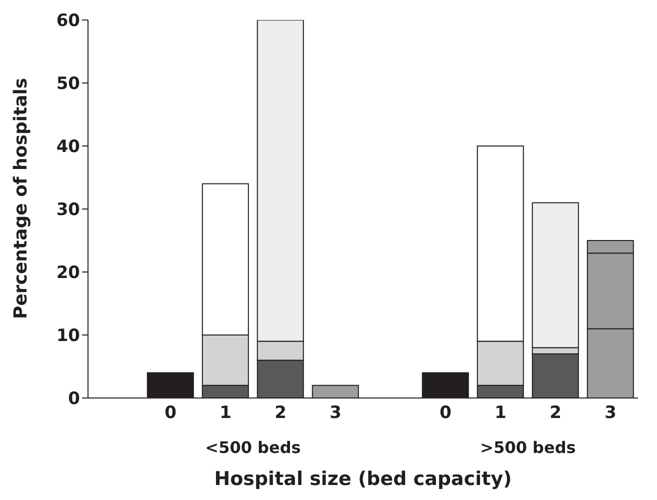 The height and width of the screenshot is (500, 657). I want to click on y-tick-label: 40, so click(68, 147).